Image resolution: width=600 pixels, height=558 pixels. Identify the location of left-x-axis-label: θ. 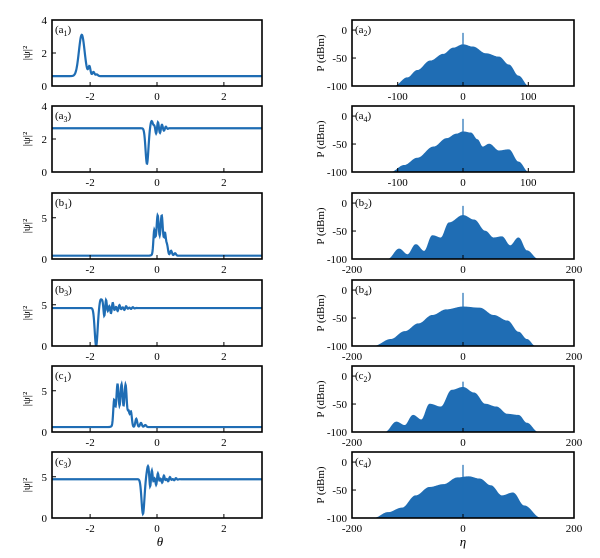
(160, 541).